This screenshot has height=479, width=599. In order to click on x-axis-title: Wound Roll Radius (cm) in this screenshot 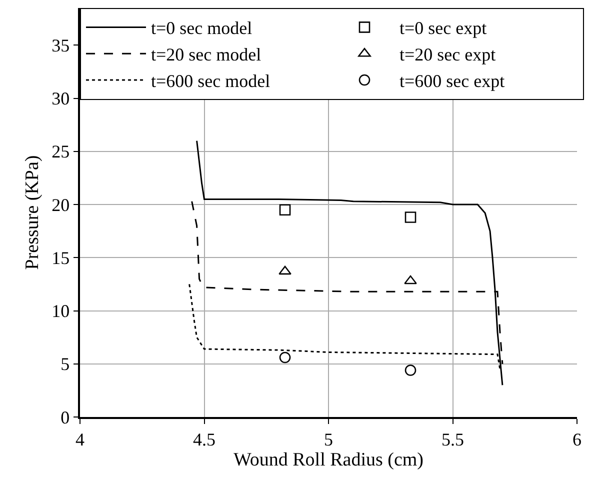, I will do `click(328, 460)`.